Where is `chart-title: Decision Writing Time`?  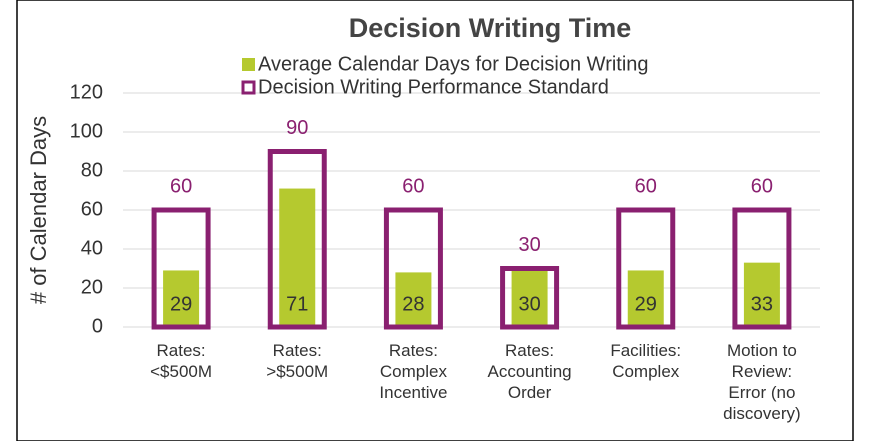 chart-title: Decision Writing Time is located at coordinates (490, 28).